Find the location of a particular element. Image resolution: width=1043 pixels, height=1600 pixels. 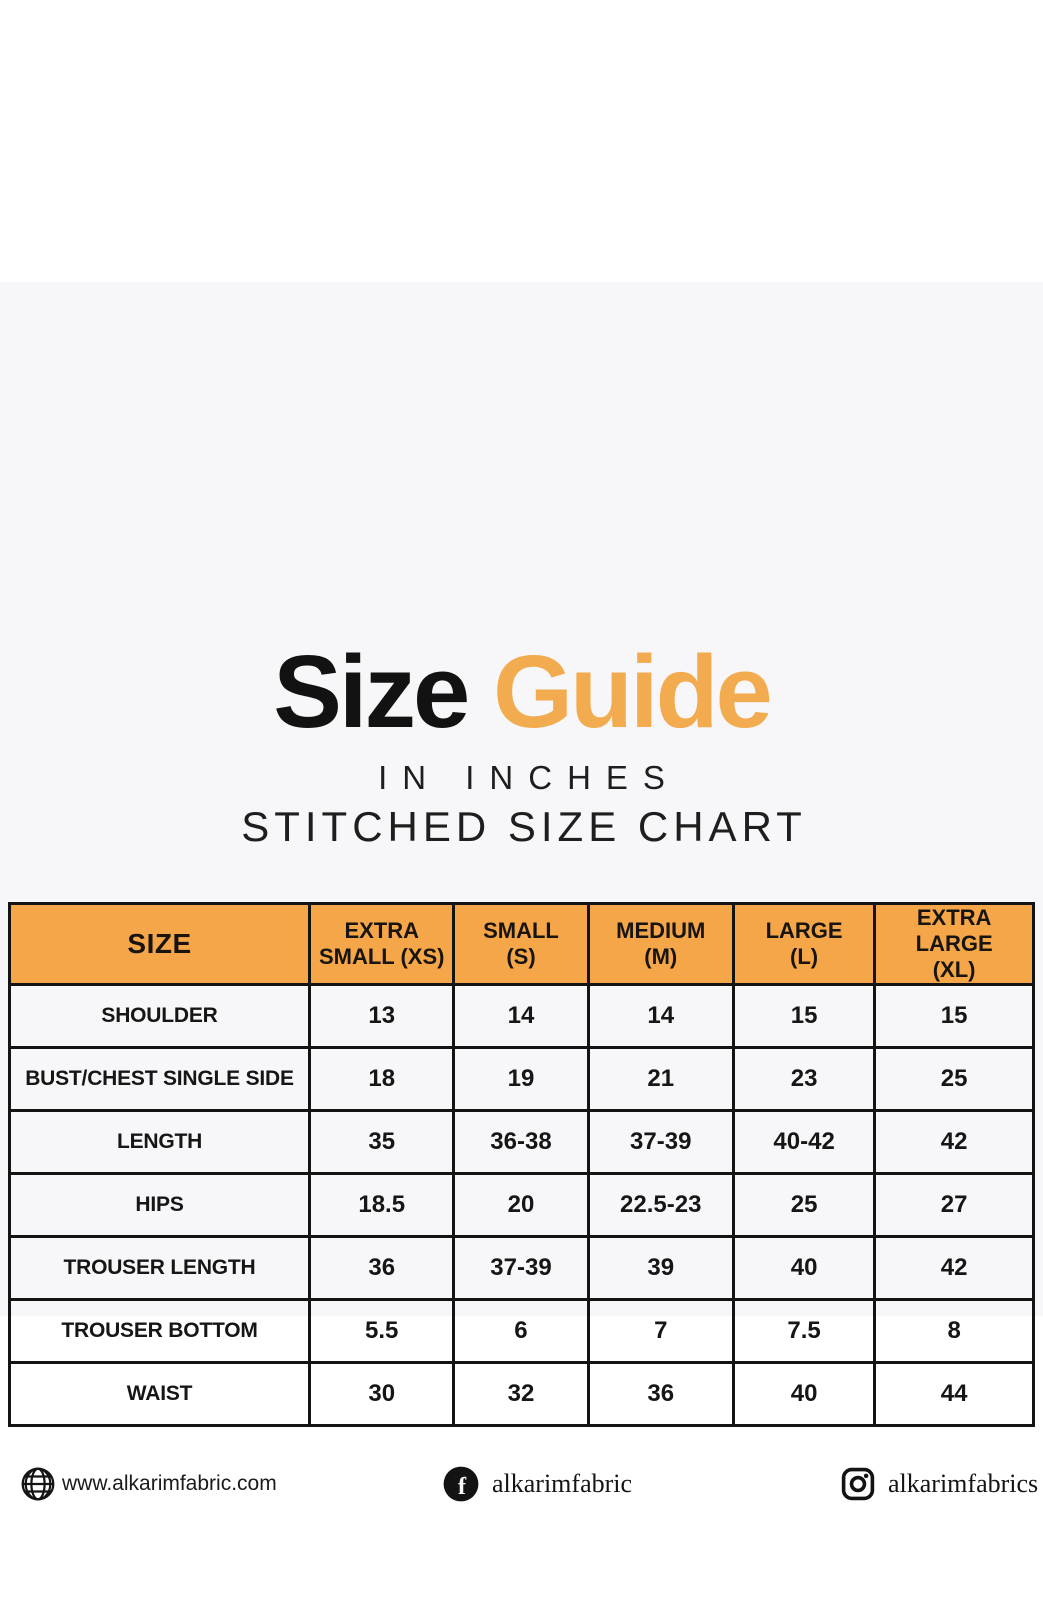

row-label: SHOULDER is located at coordinates (159, 1015).